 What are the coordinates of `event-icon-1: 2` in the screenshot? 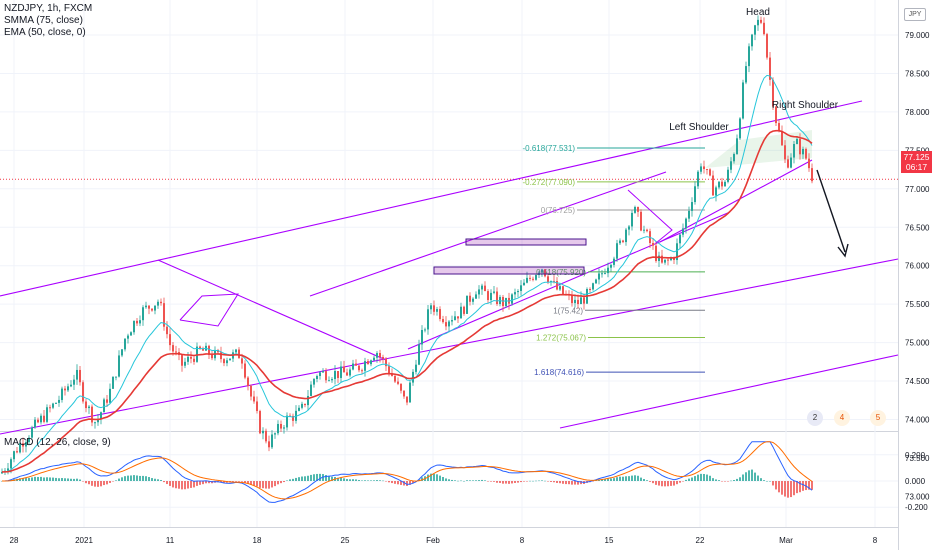 It's located at (815, 418).